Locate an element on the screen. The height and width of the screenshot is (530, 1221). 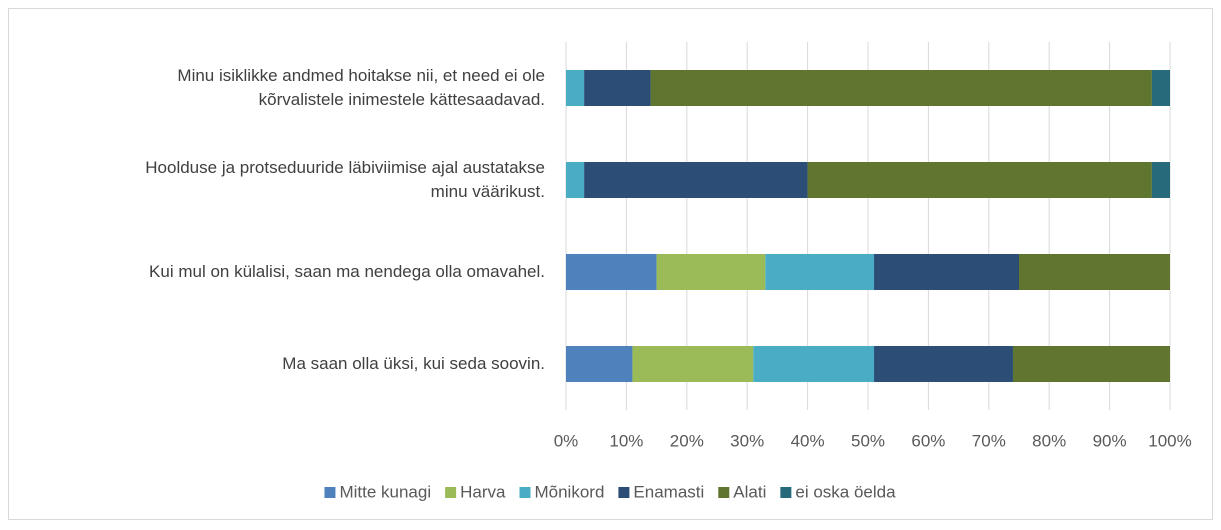
x-tick-label: 40% is located at coordinates (808, 440).